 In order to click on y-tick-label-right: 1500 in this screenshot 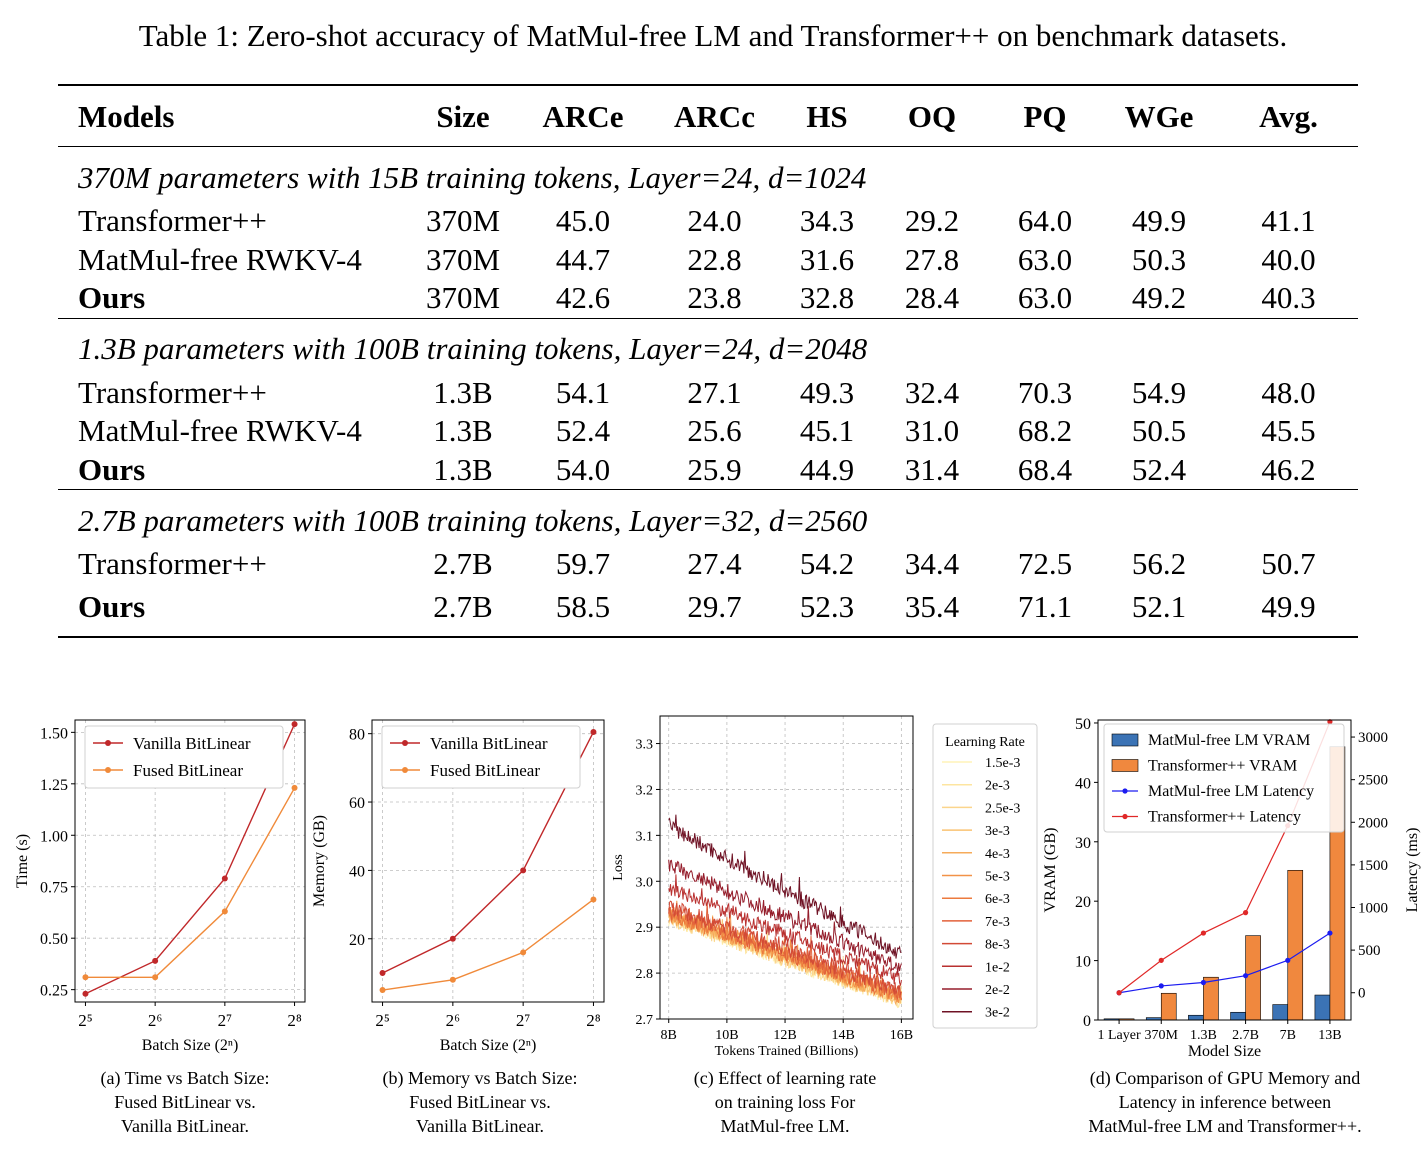, I will do `click(1373, 866)`.